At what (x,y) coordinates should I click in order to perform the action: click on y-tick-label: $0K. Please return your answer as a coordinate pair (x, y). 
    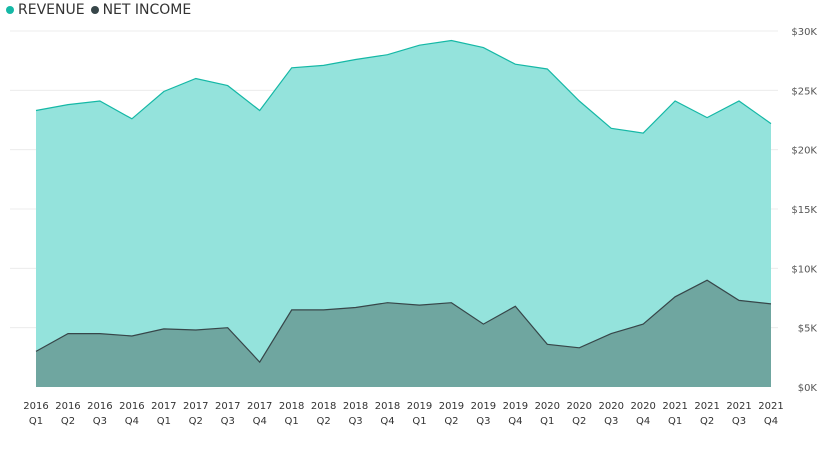
    Looking at the image, I should click on (808, 388).